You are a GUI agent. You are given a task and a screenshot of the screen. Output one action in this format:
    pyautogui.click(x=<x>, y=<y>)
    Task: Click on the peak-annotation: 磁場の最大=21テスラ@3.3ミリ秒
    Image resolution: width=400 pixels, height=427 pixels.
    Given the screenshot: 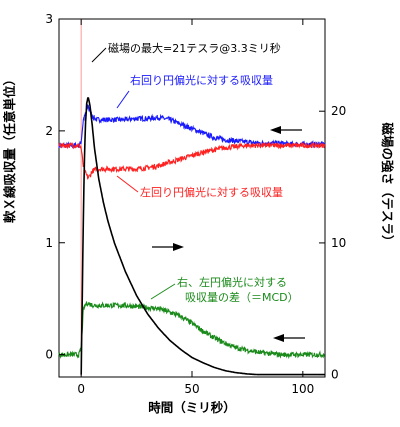 What is the action you would take?
    pyautogui.click(x=194, y=48)
    